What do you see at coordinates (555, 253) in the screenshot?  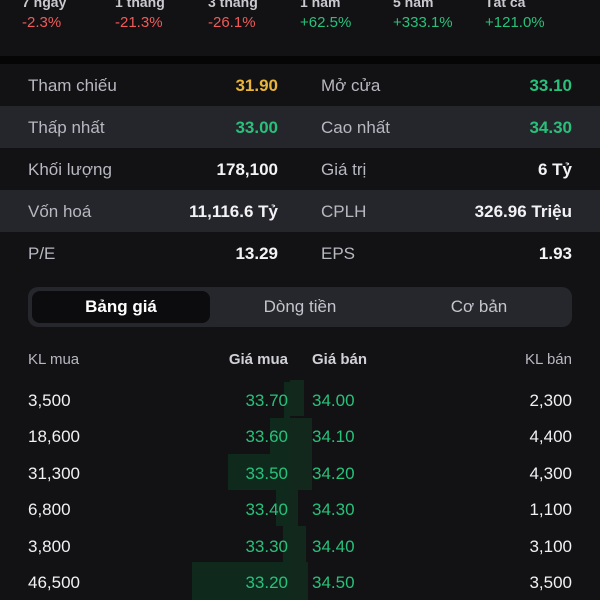 I see `stat-value-eps: 1.93` at bounding box center [555, 253].